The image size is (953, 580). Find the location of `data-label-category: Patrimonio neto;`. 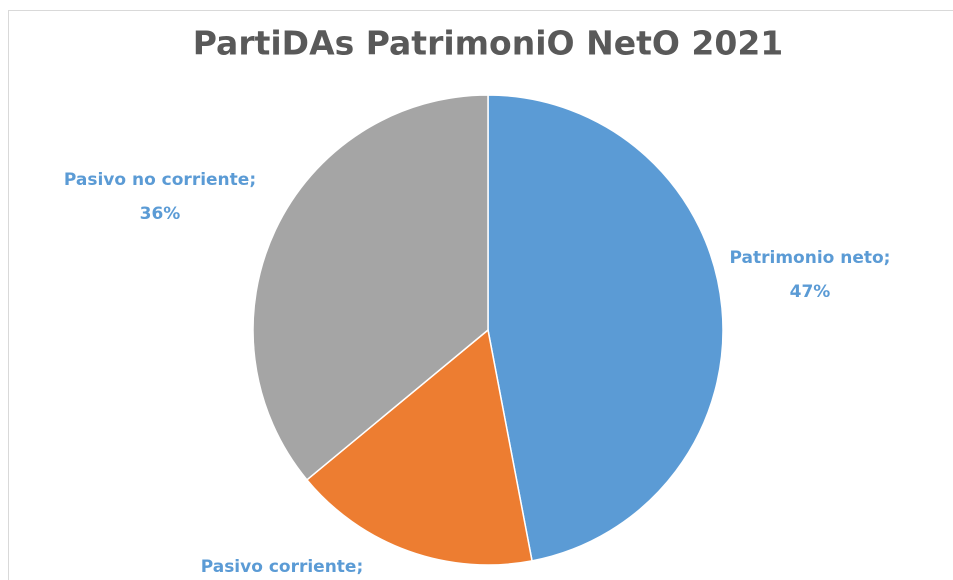

data-label-category: Patrimonio neto; is located at coordinates (810, 258).